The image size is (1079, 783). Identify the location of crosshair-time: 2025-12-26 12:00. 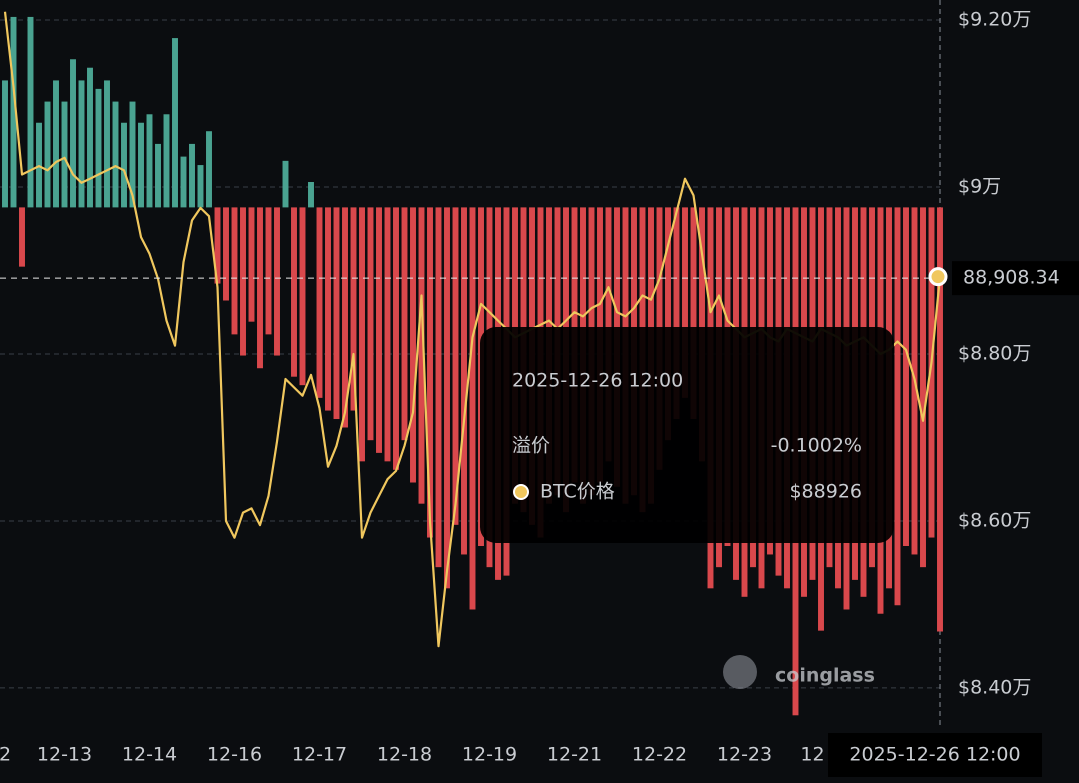
(934, 755).